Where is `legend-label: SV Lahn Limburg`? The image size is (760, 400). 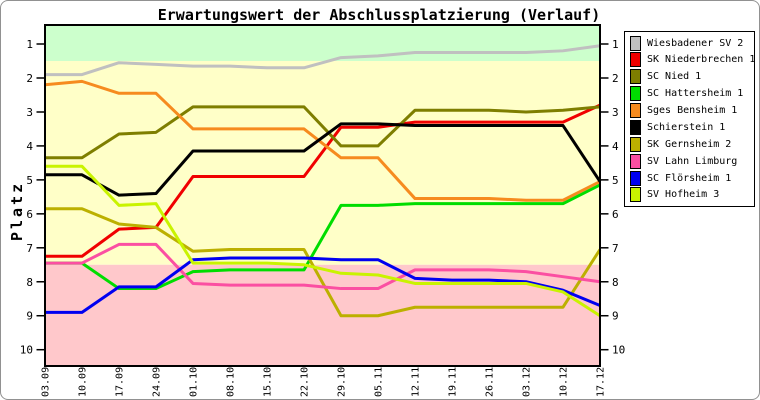
legend-label: SV Lahn Limburg is located at coordinates (692, 161).